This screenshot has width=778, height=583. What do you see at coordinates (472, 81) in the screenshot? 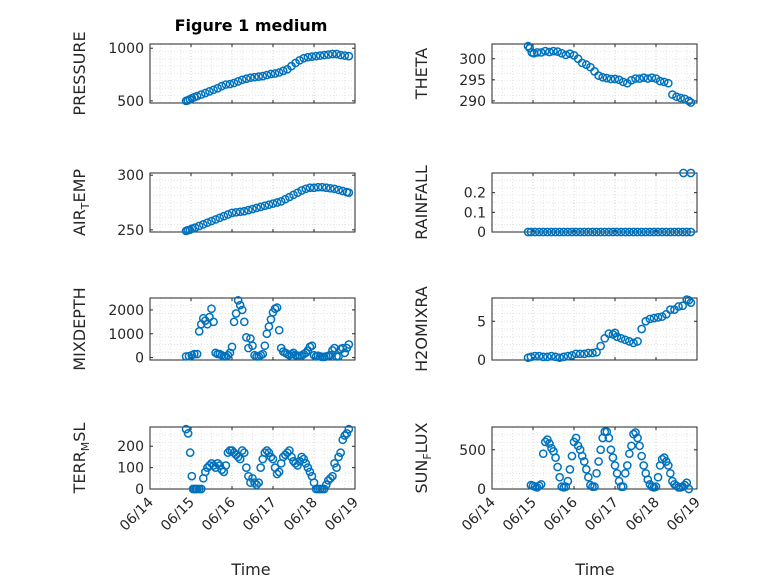
I see `y-tick-label: 295` at bounding box center [472, 81].